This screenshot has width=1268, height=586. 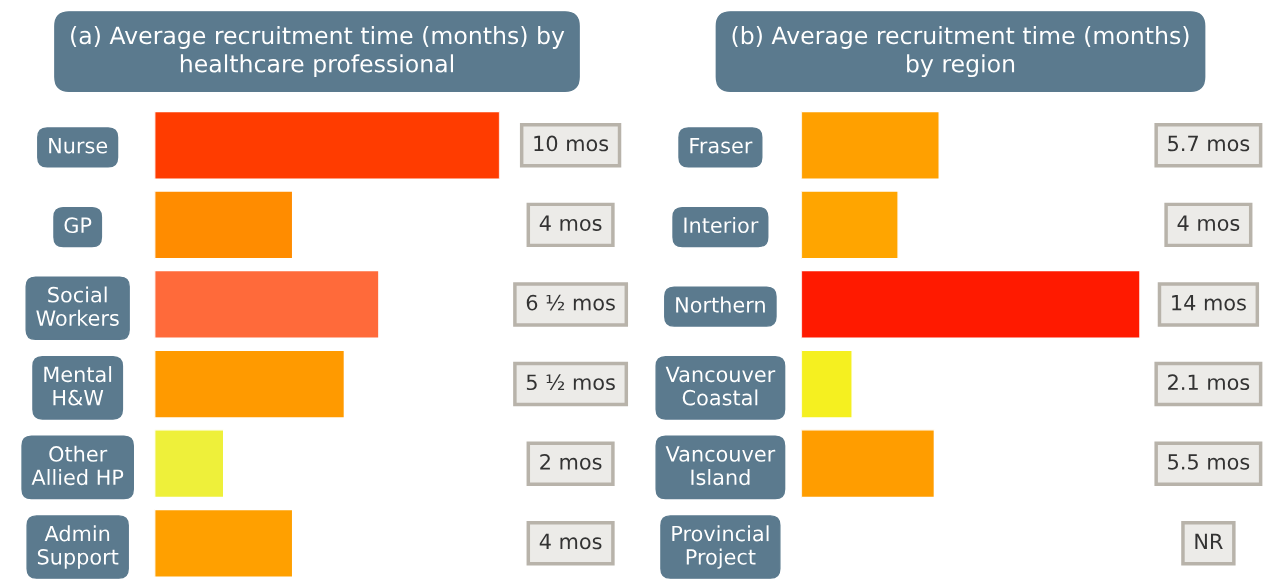 I want to click on data-label: 5 ½ mos, so click(x=570, y=382).